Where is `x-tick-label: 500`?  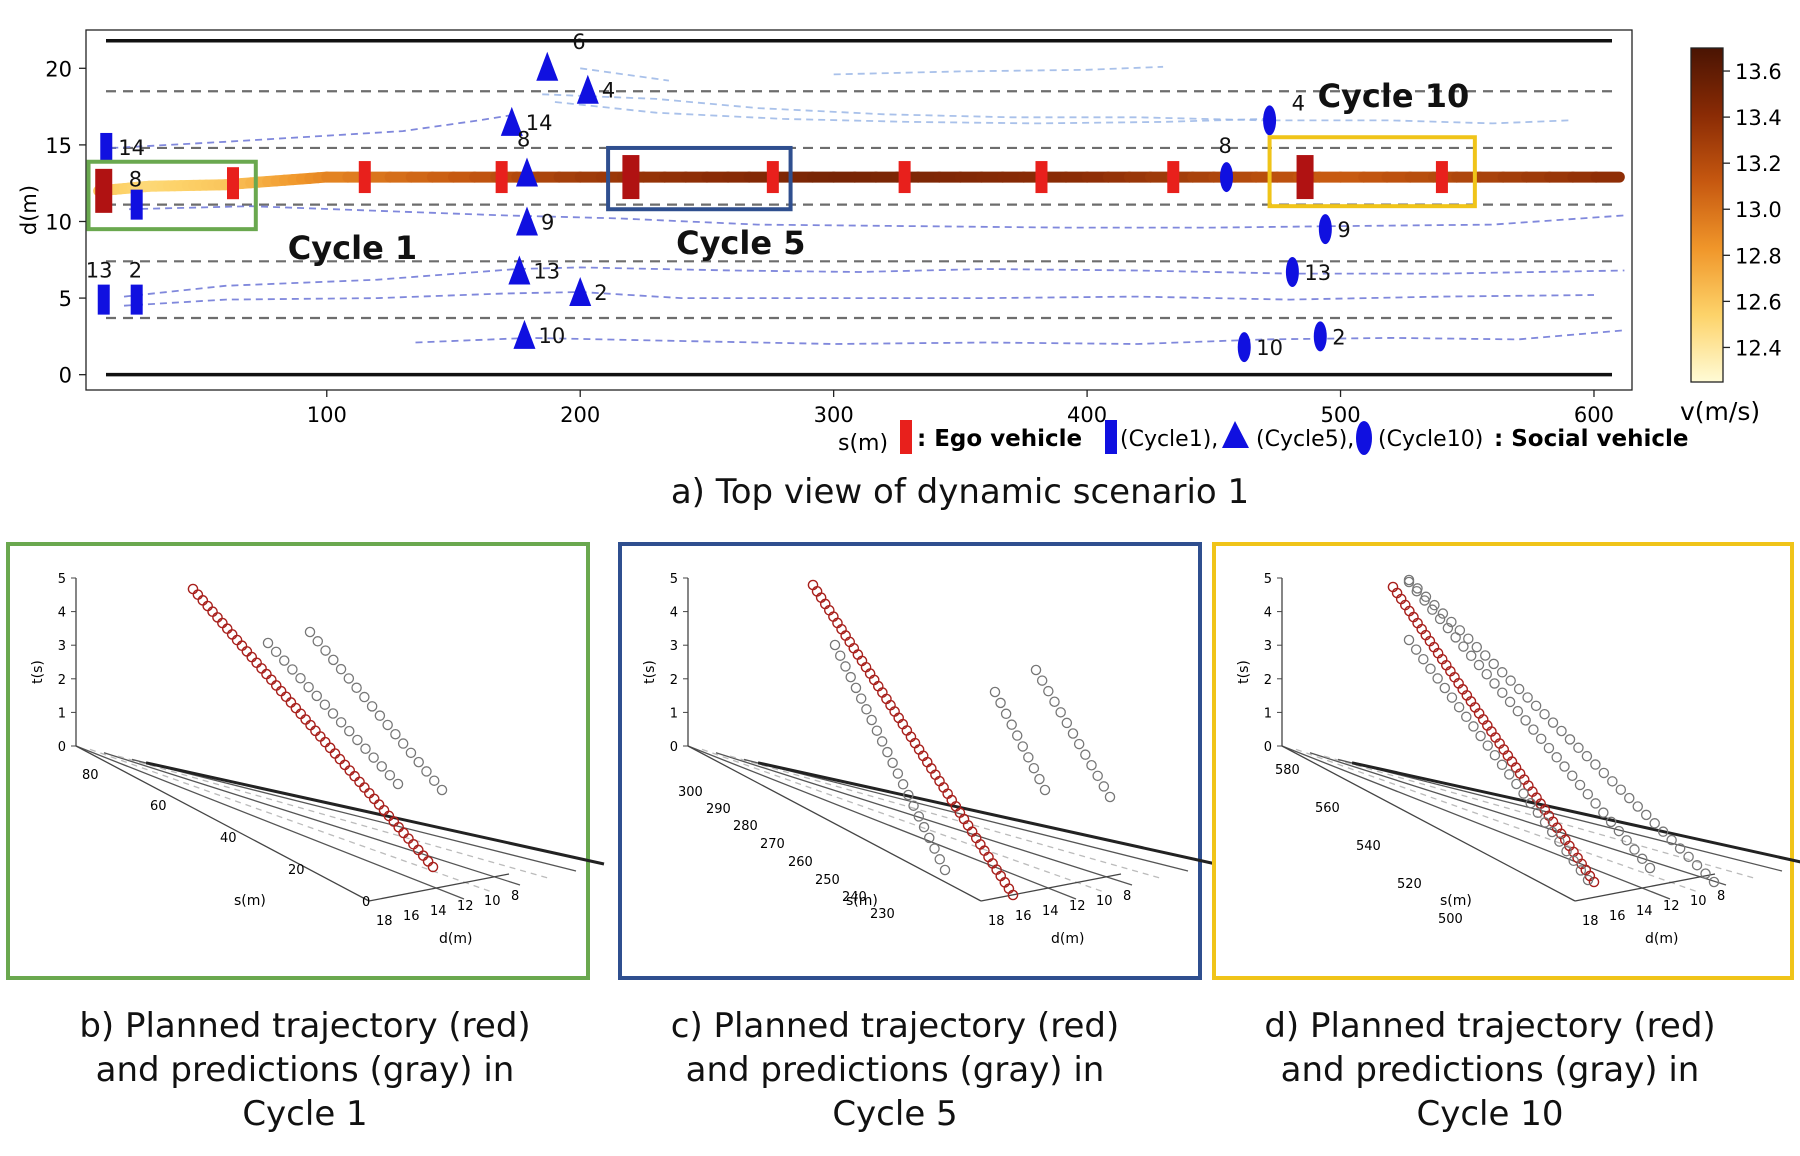
x-tick-label: 500 is located at coordinates (1340, 415).